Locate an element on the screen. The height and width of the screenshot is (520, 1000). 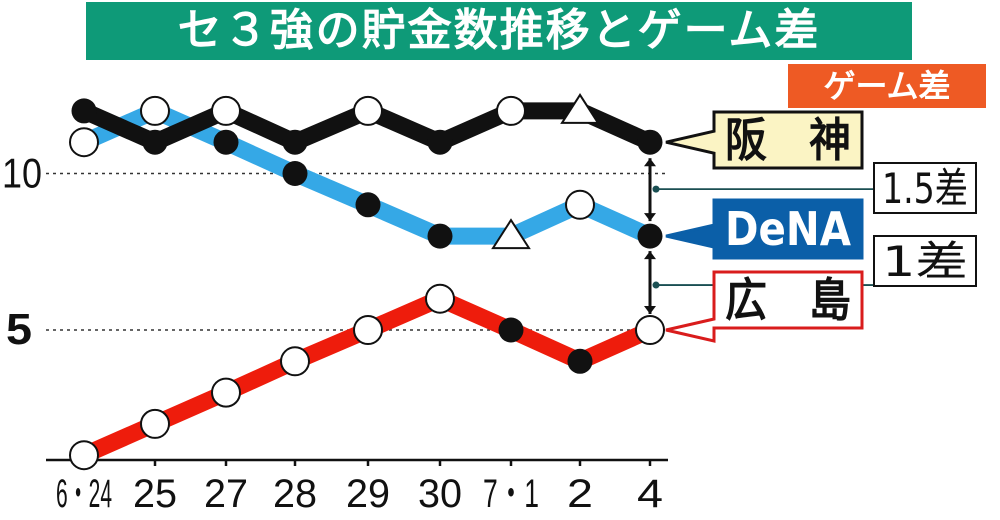
game-diff-markers: 1.5差 1差 is located at coordinates (810, 236).